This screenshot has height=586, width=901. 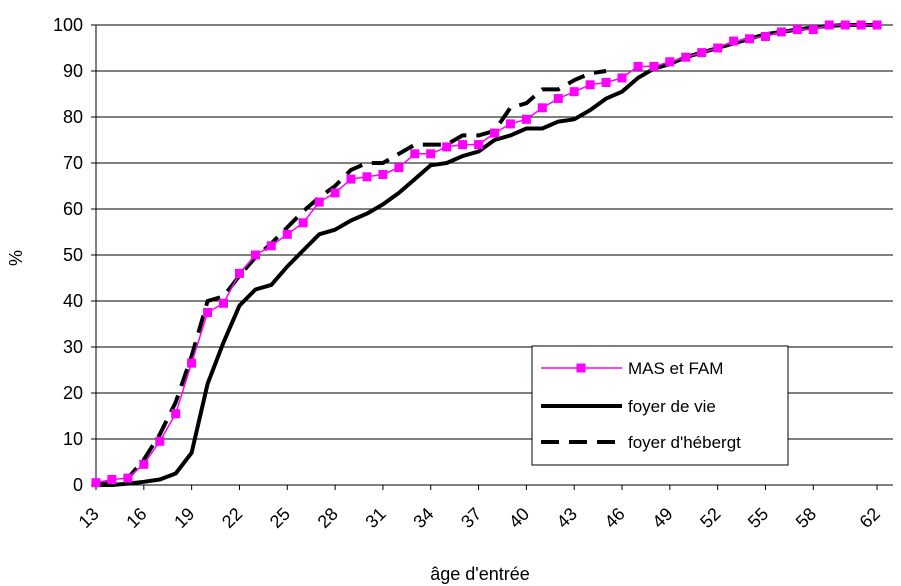 I want to click on x-tick-label: 40, so click(x=519, y=518).